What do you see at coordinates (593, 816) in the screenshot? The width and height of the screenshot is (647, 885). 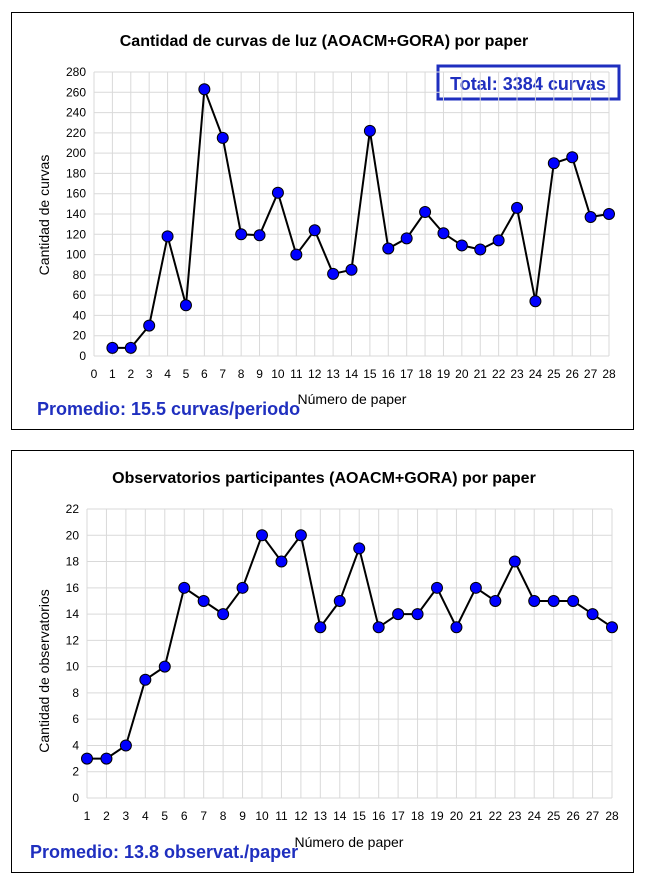 I see `x-tick-label: 27` at bounding box center [593, 816].